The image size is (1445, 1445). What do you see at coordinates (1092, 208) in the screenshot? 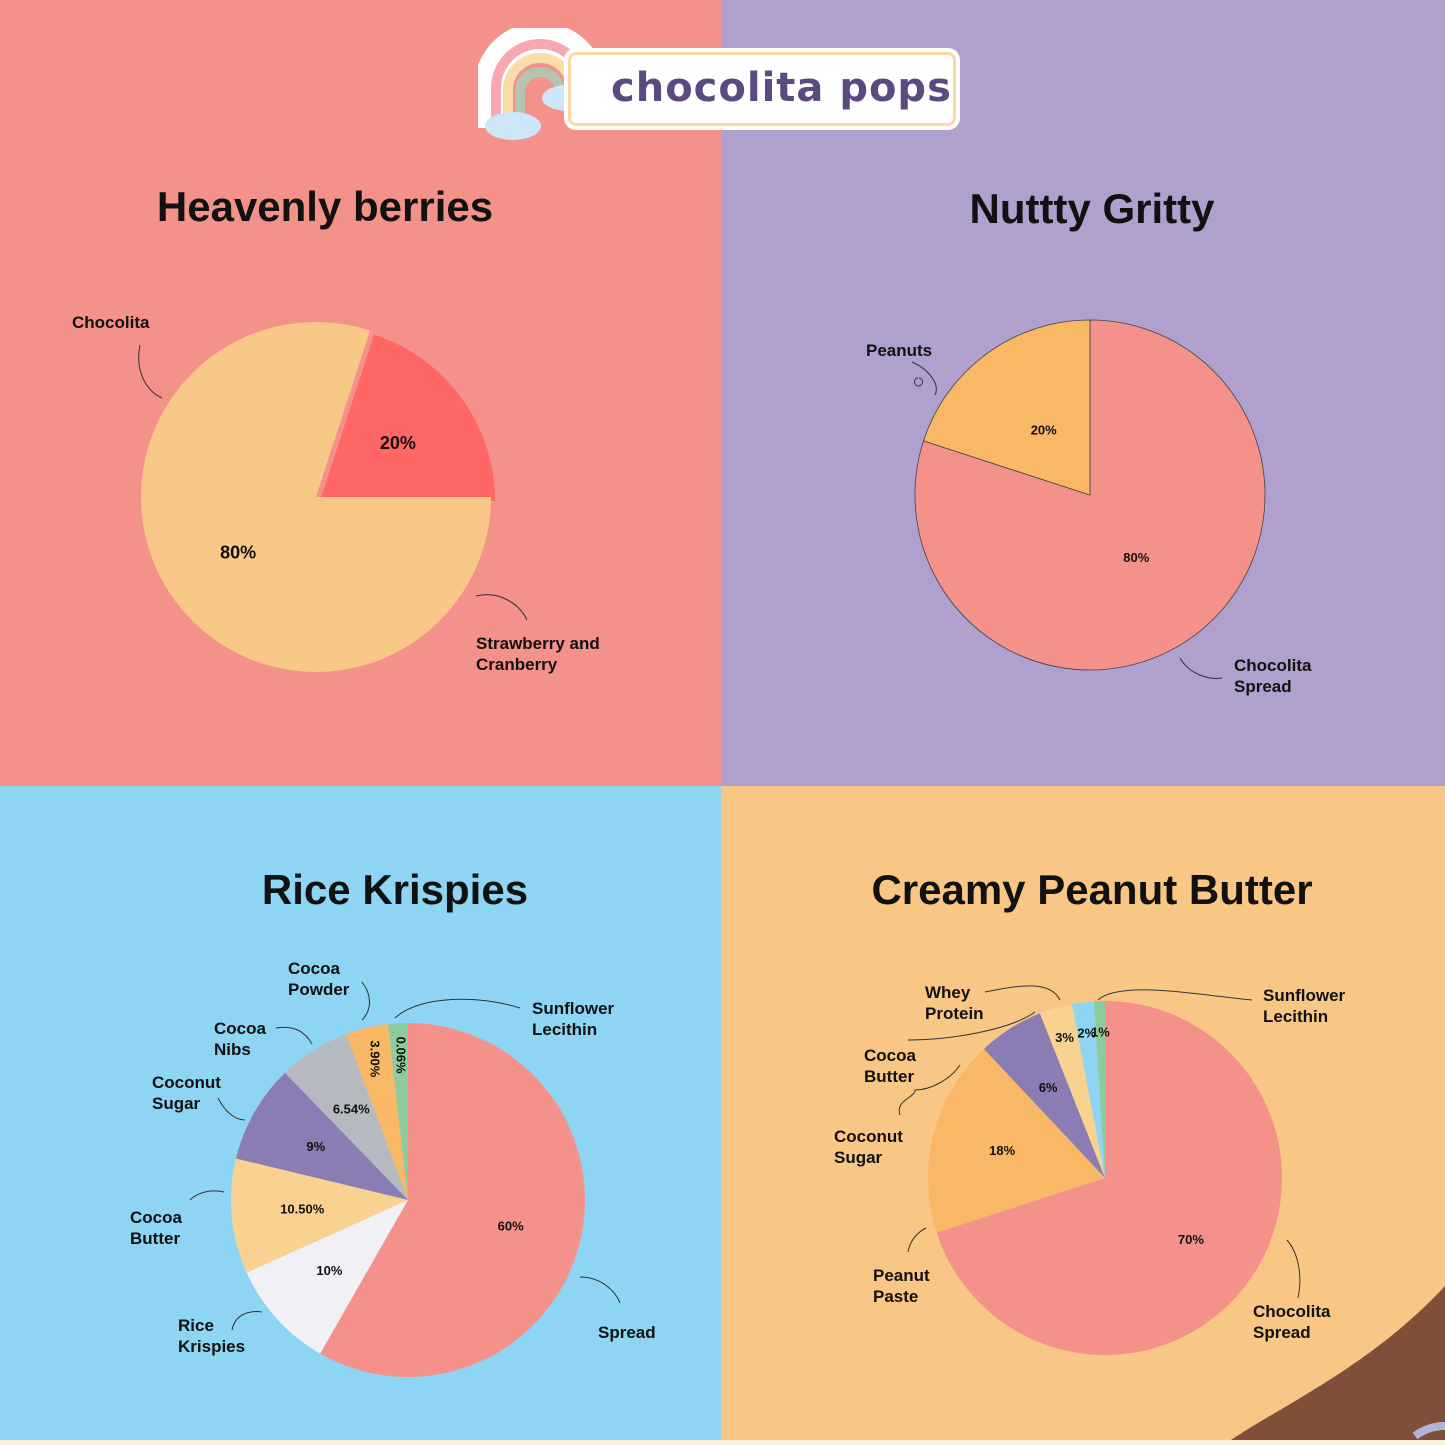
I see `chart-title: Nuttty Gritty` at bounding box center [1092, 208].